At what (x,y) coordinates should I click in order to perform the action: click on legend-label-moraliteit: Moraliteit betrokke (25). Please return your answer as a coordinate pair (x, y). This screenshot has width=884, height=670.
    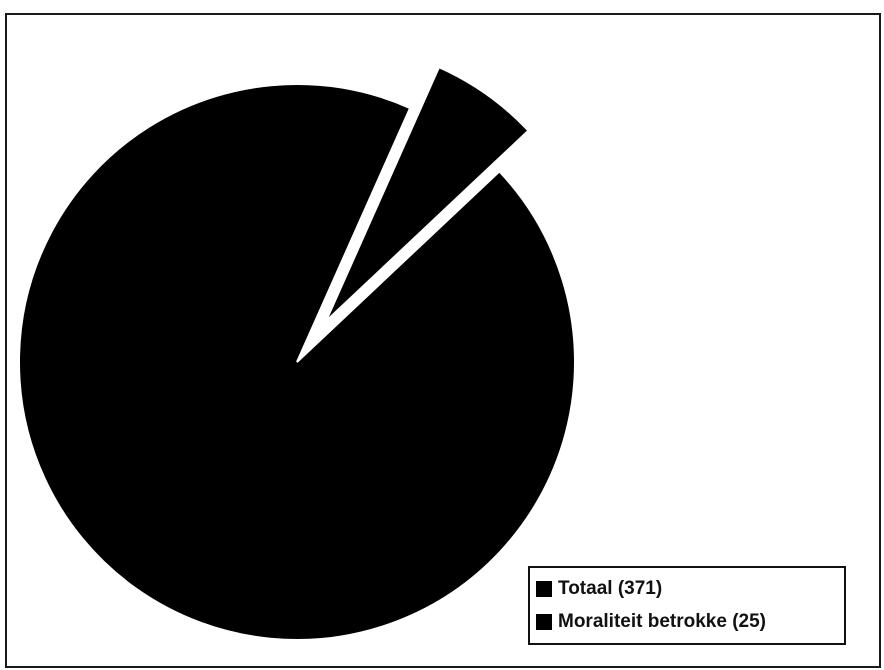
    Looking at the image, I should click on (662, 621).